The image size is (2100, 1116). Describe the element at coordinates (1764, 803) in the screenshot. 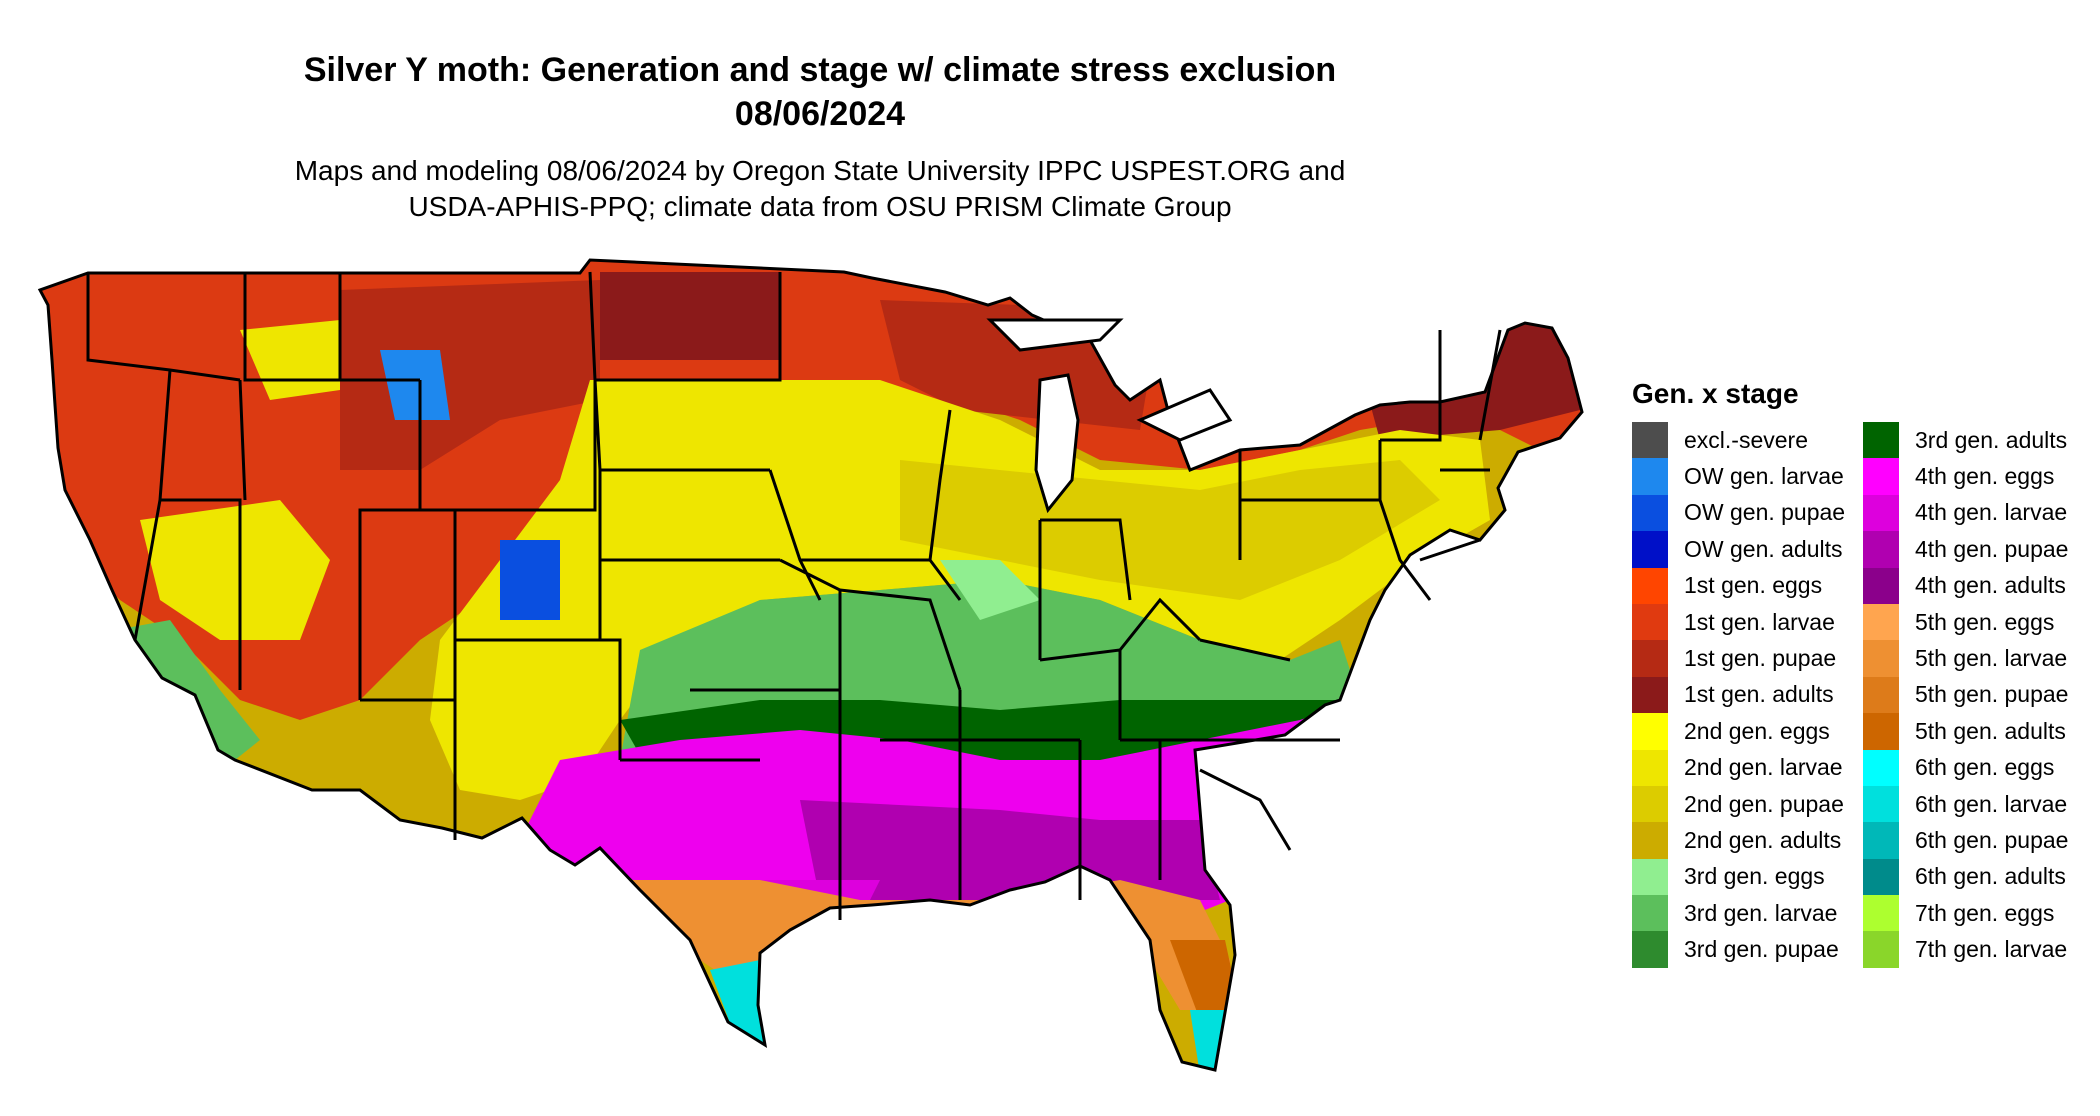

I see `legend-label: 2nd gen. pupae` at that location.